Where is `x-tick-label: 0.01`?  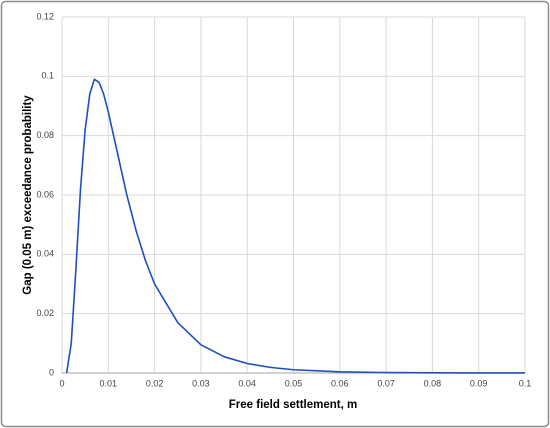
x-tick-label: 0.01 is located at coordinates (109, 383).